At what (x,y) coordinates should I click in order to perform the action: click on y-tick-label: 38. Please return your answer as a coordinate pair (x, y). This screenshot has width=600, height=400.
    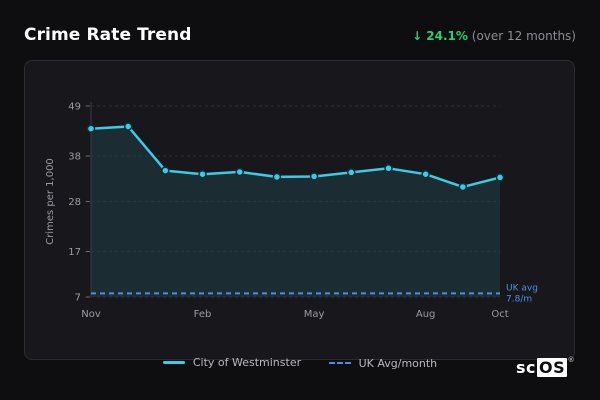
    Looking at the image, I should click on (74, 157).